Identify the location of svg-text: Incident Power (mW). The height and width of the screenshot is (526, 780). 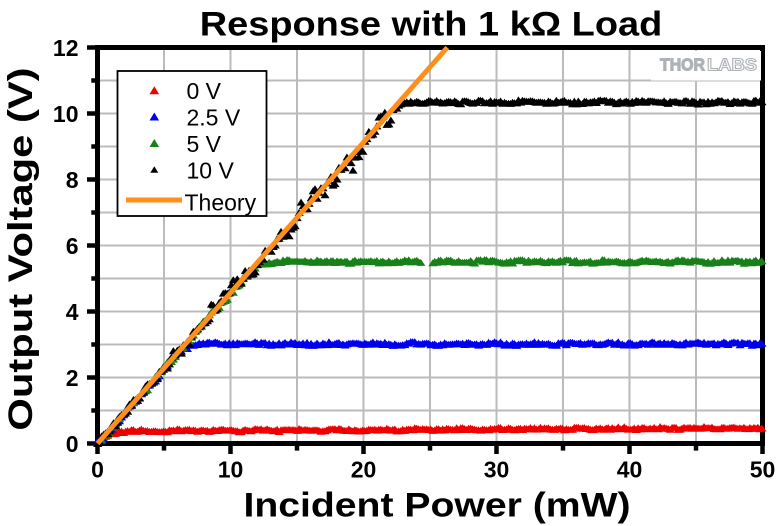
(436, 505).